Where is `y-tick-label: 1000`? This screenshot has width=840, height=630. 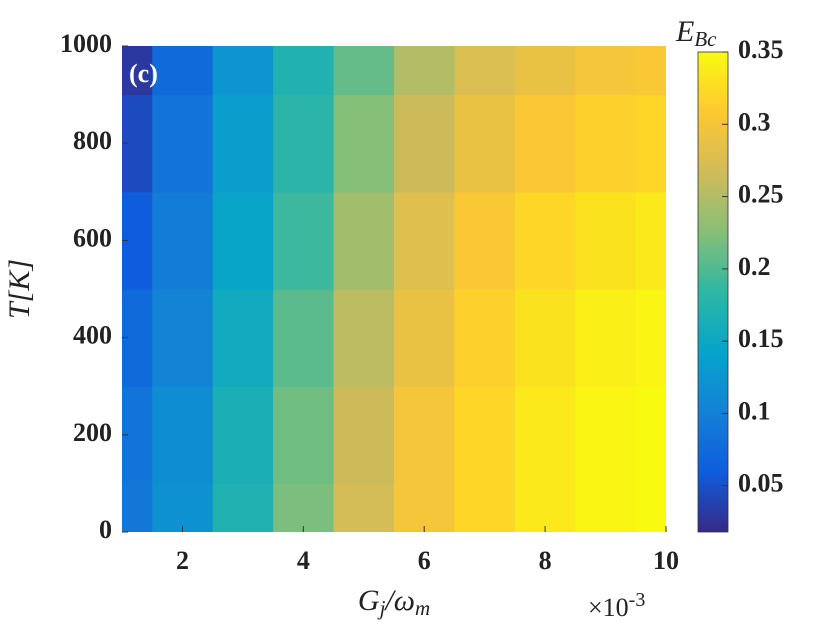 y-tick-label: 1000 is located at coordinates (86, 43).